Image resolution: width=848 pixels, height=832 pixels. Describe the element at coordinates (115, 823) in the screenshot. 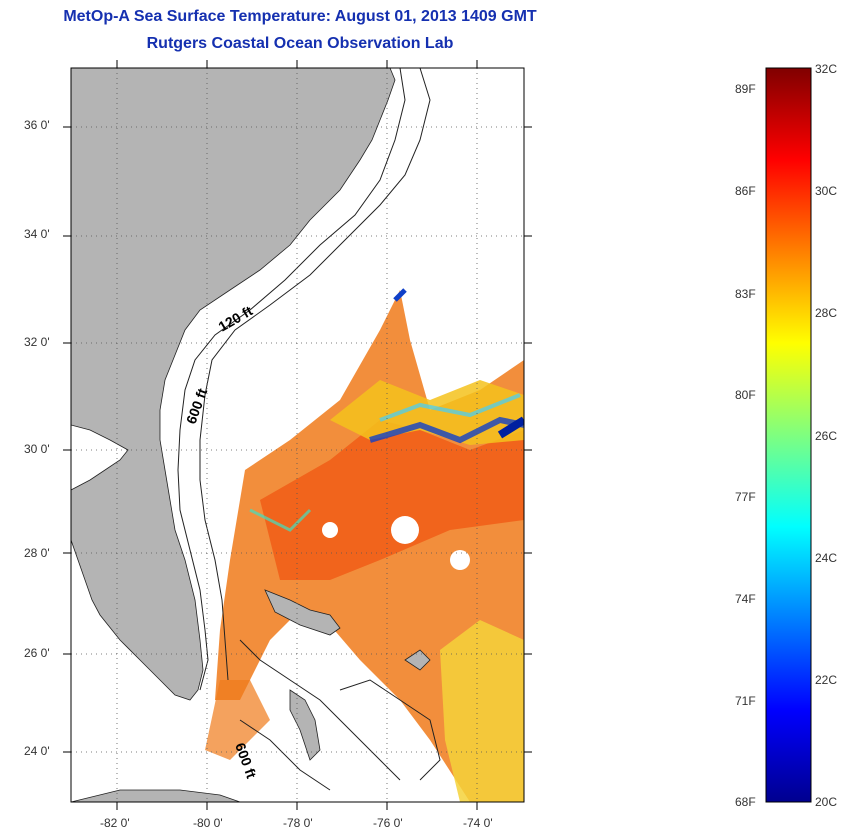

I see `lon-tick-label: -82 0'` at that location.